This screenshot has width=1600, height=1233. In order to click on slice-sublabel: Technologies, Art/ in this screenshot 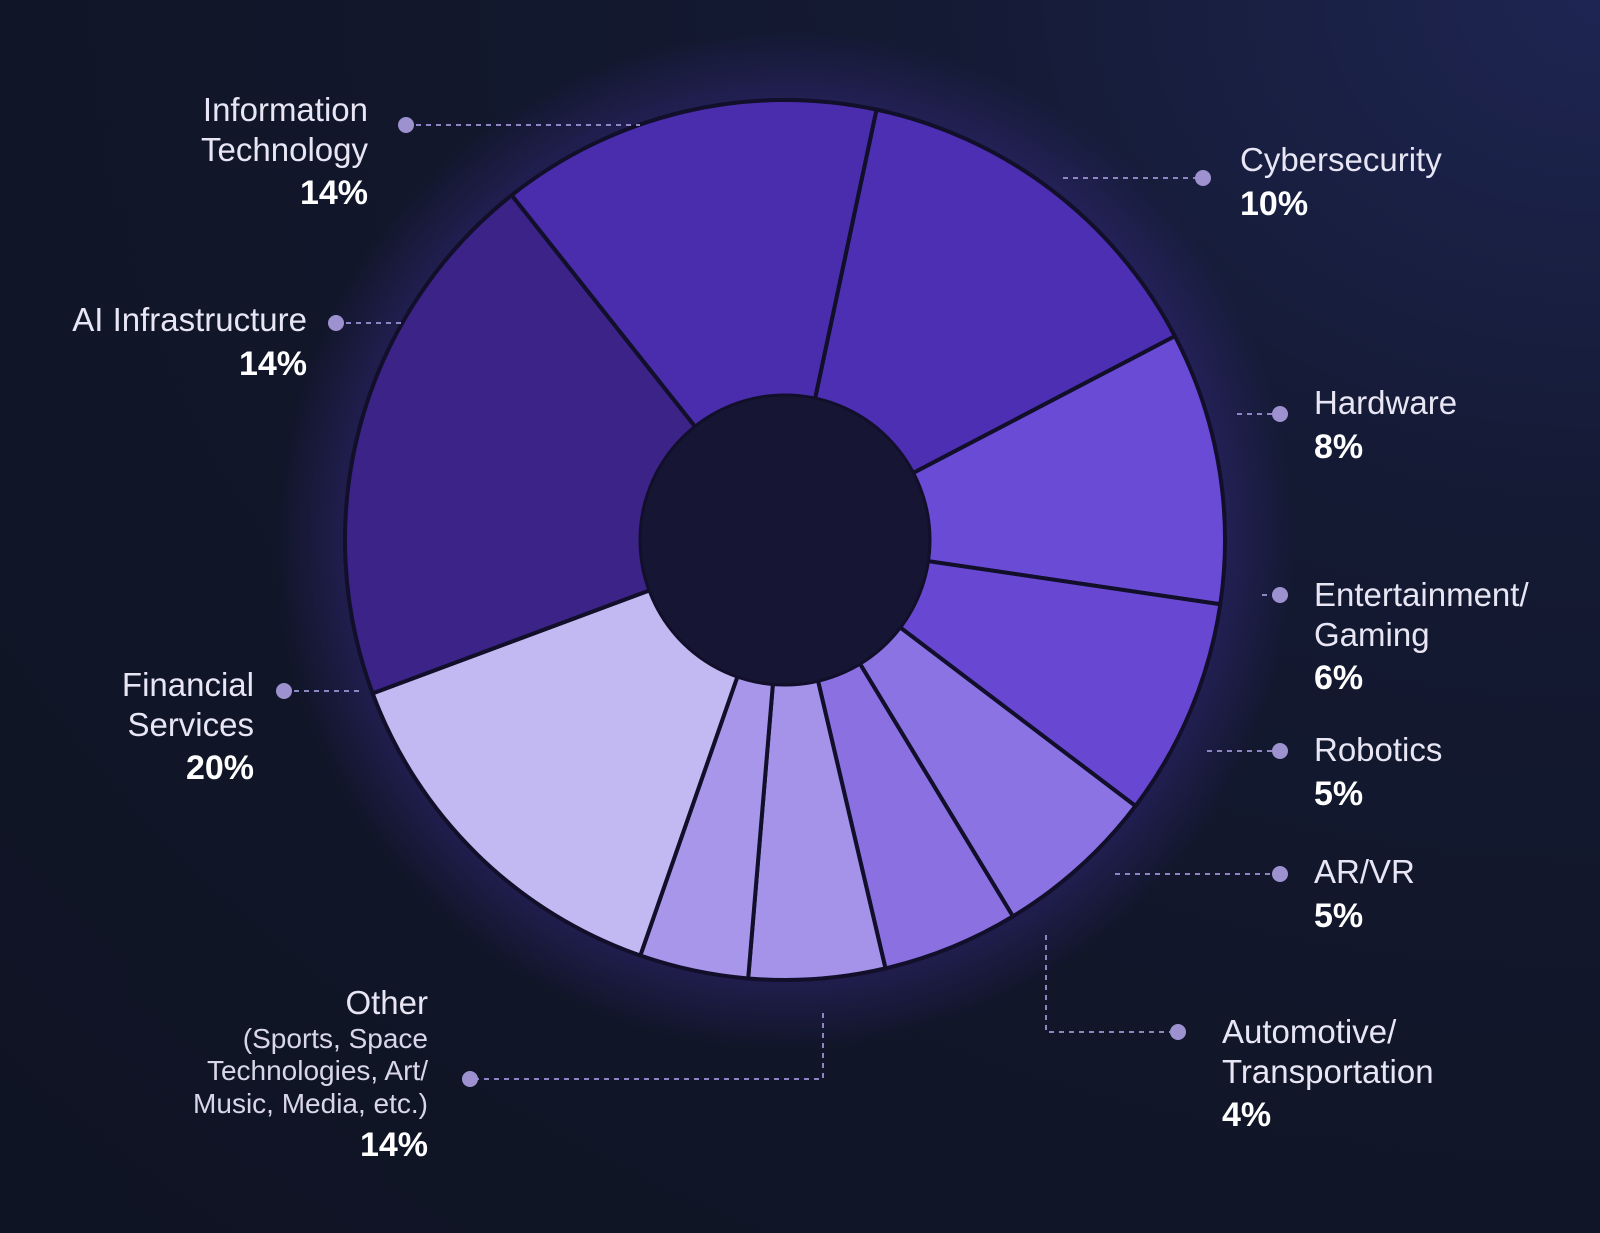, I will do `click(317, 1071)`.